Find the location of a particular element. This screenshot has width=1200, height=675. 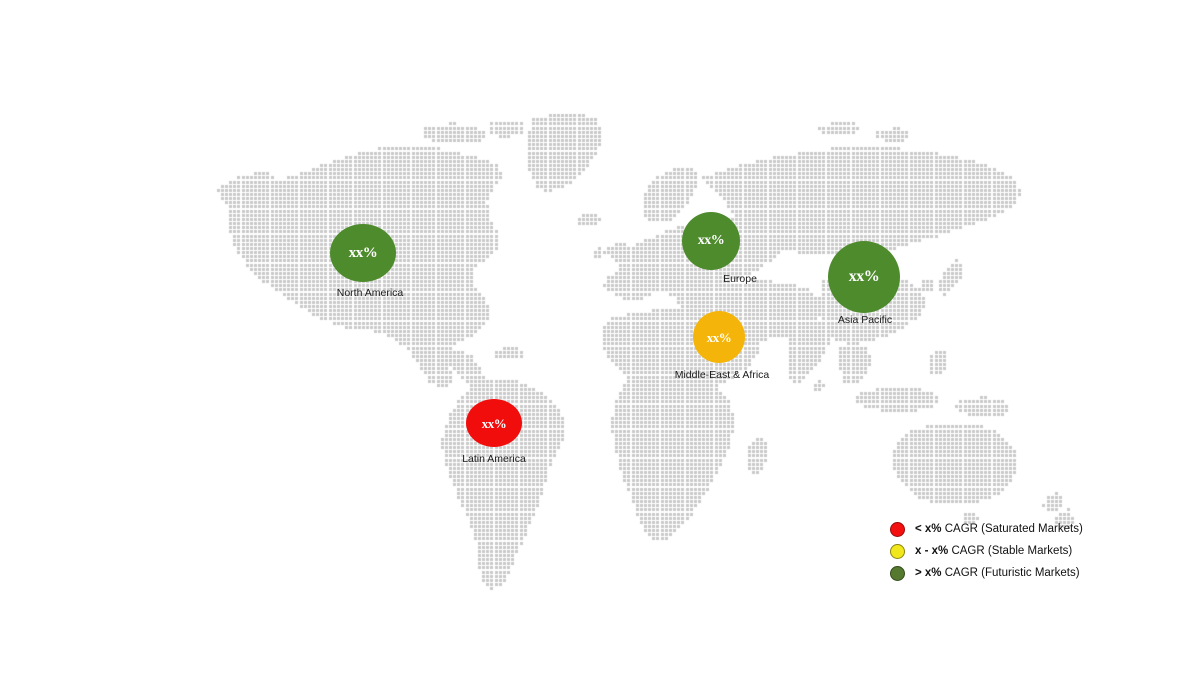

legend-stable-dot-icon is located at coordinates (897, 551).